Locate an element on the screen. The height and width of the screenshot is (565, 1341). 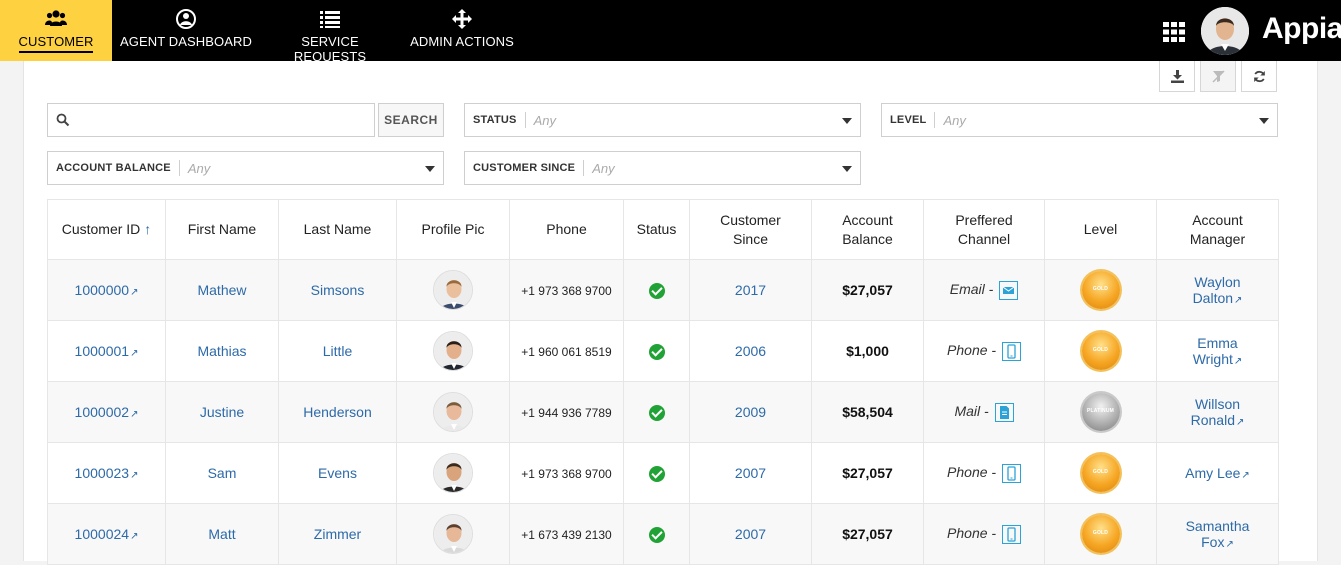
customer-id-link: 1000023↗ is located at coordinates (106, 473).